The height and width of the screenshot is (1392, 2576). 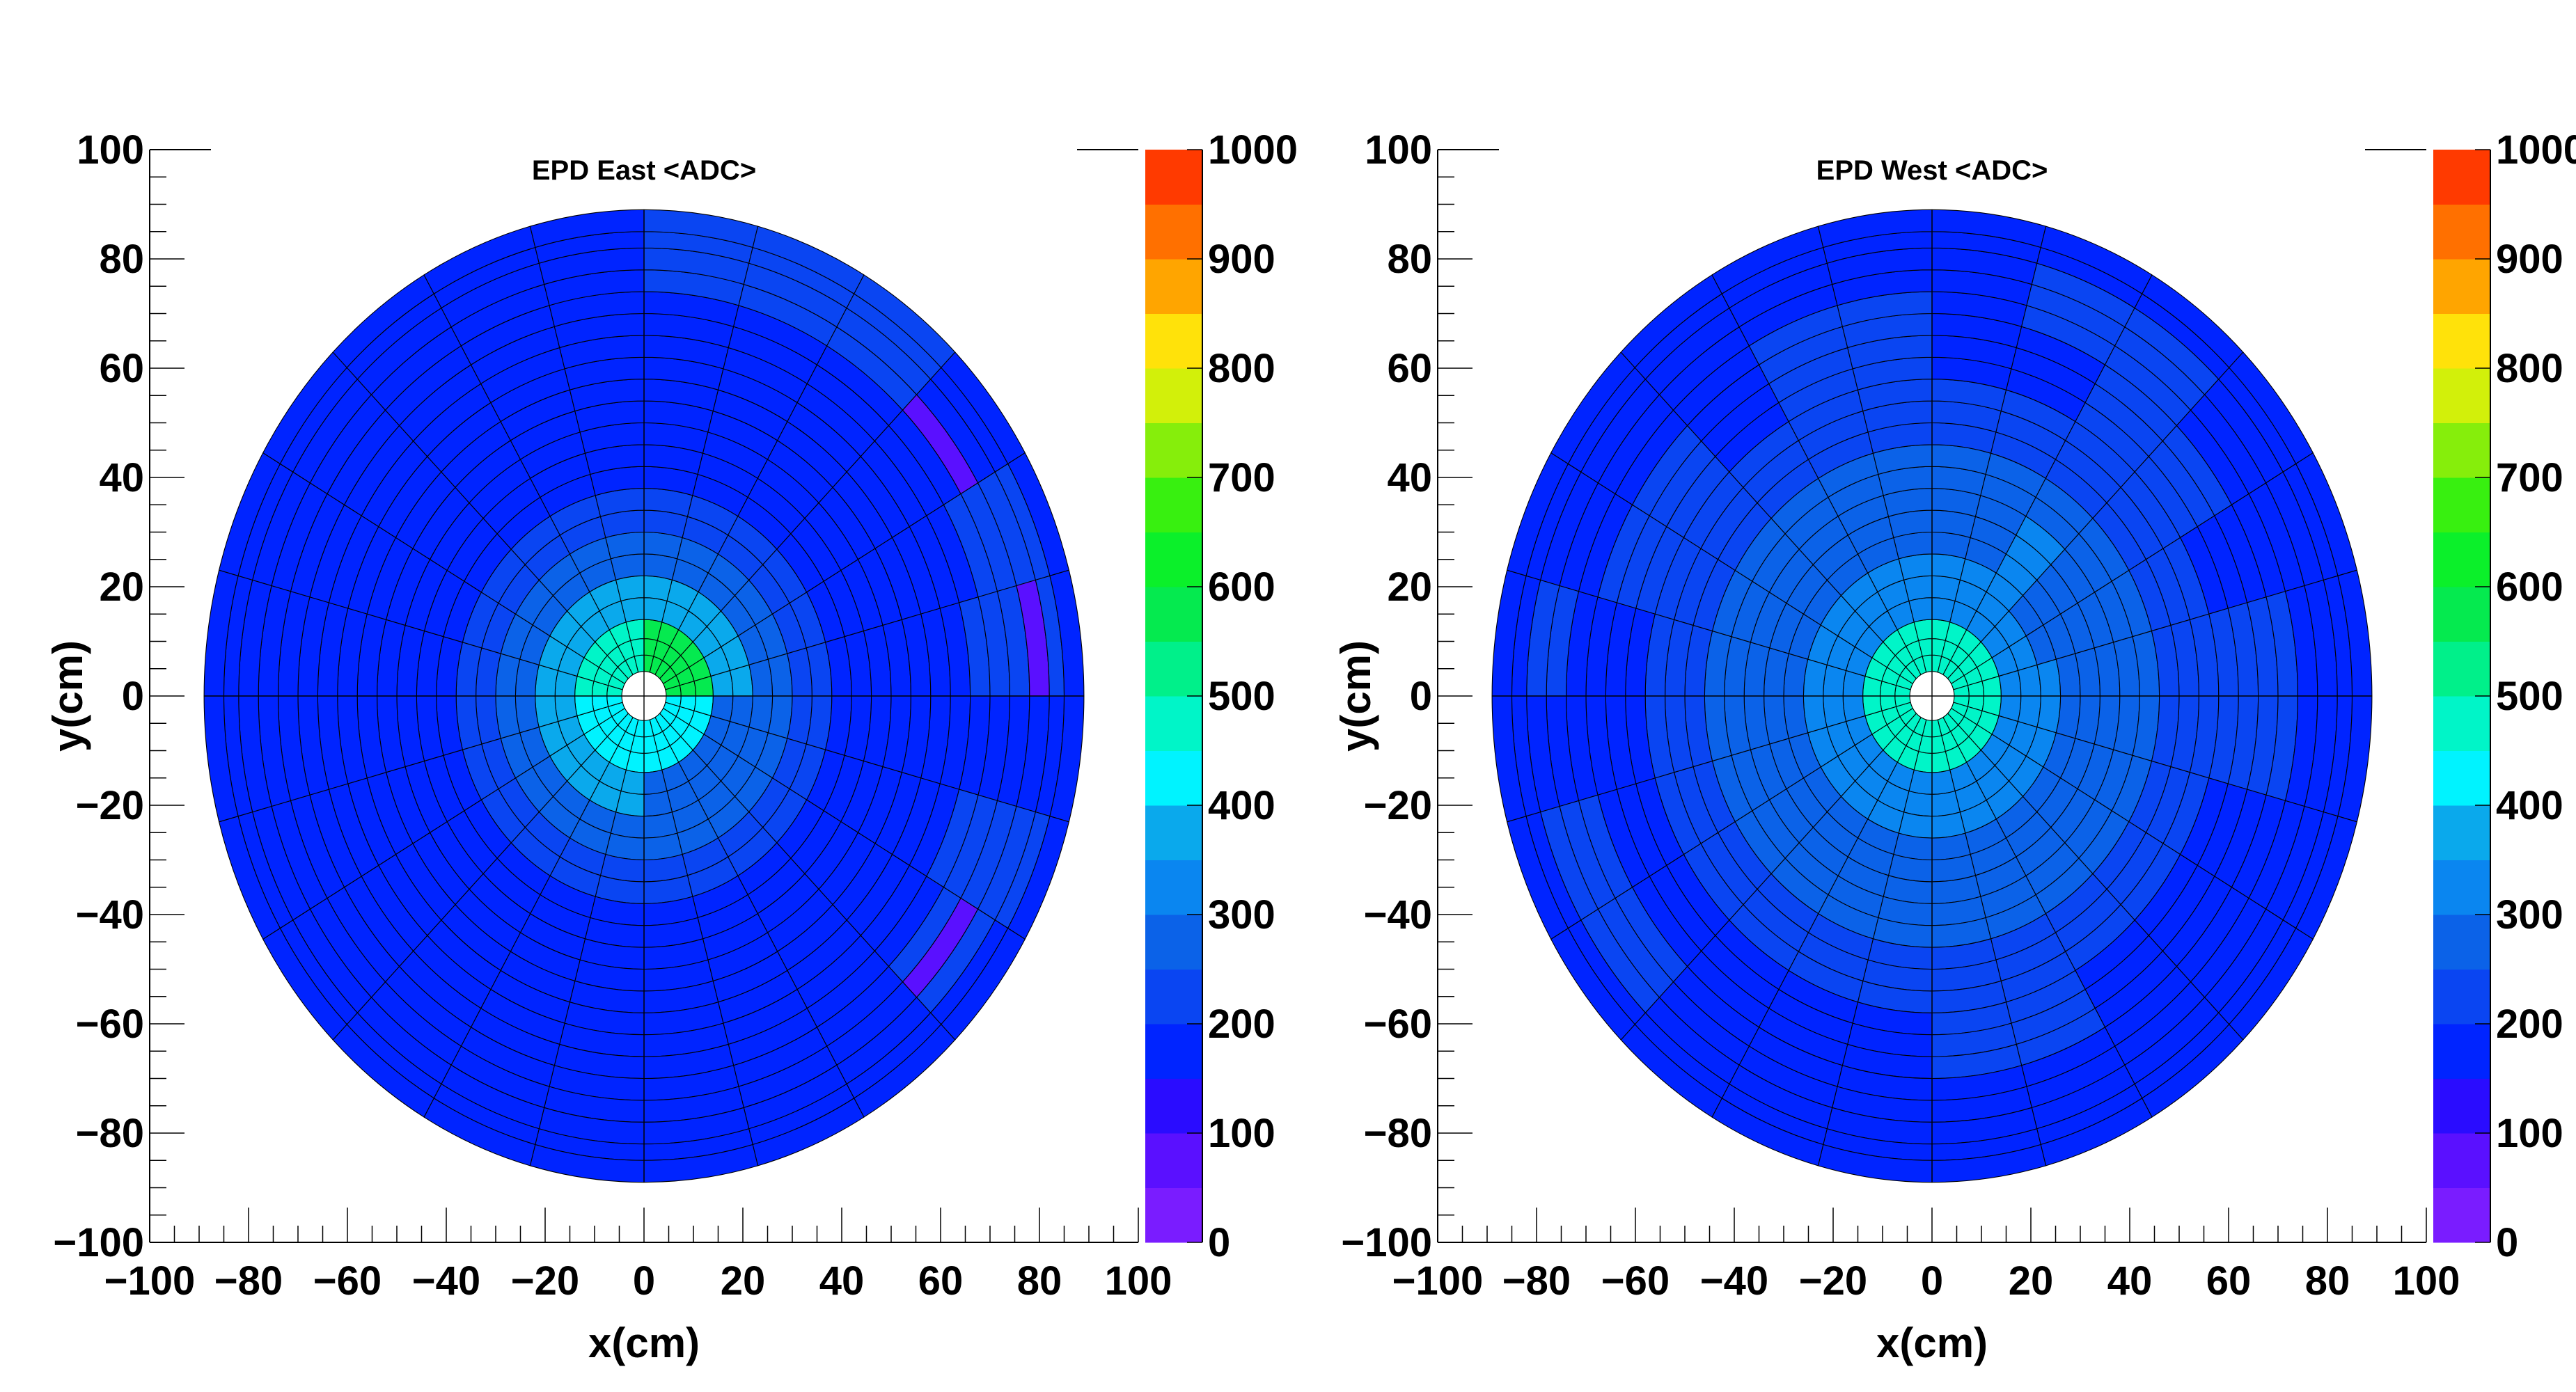 I want to click on chart-title: EPD East <ADC>, so click(x=644, y=170).